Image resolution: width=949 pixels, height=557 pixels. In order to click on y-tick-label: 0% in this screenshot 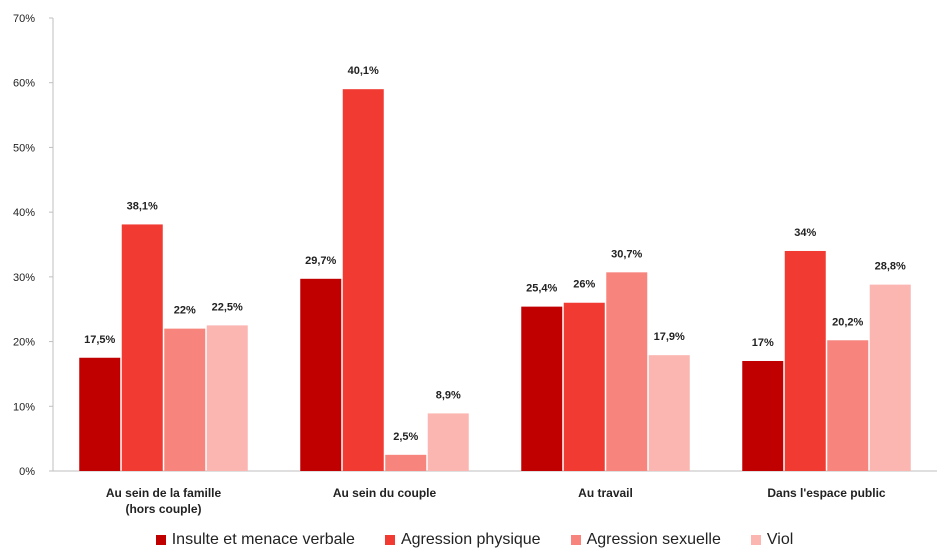, I will do `click(27, 472)`.